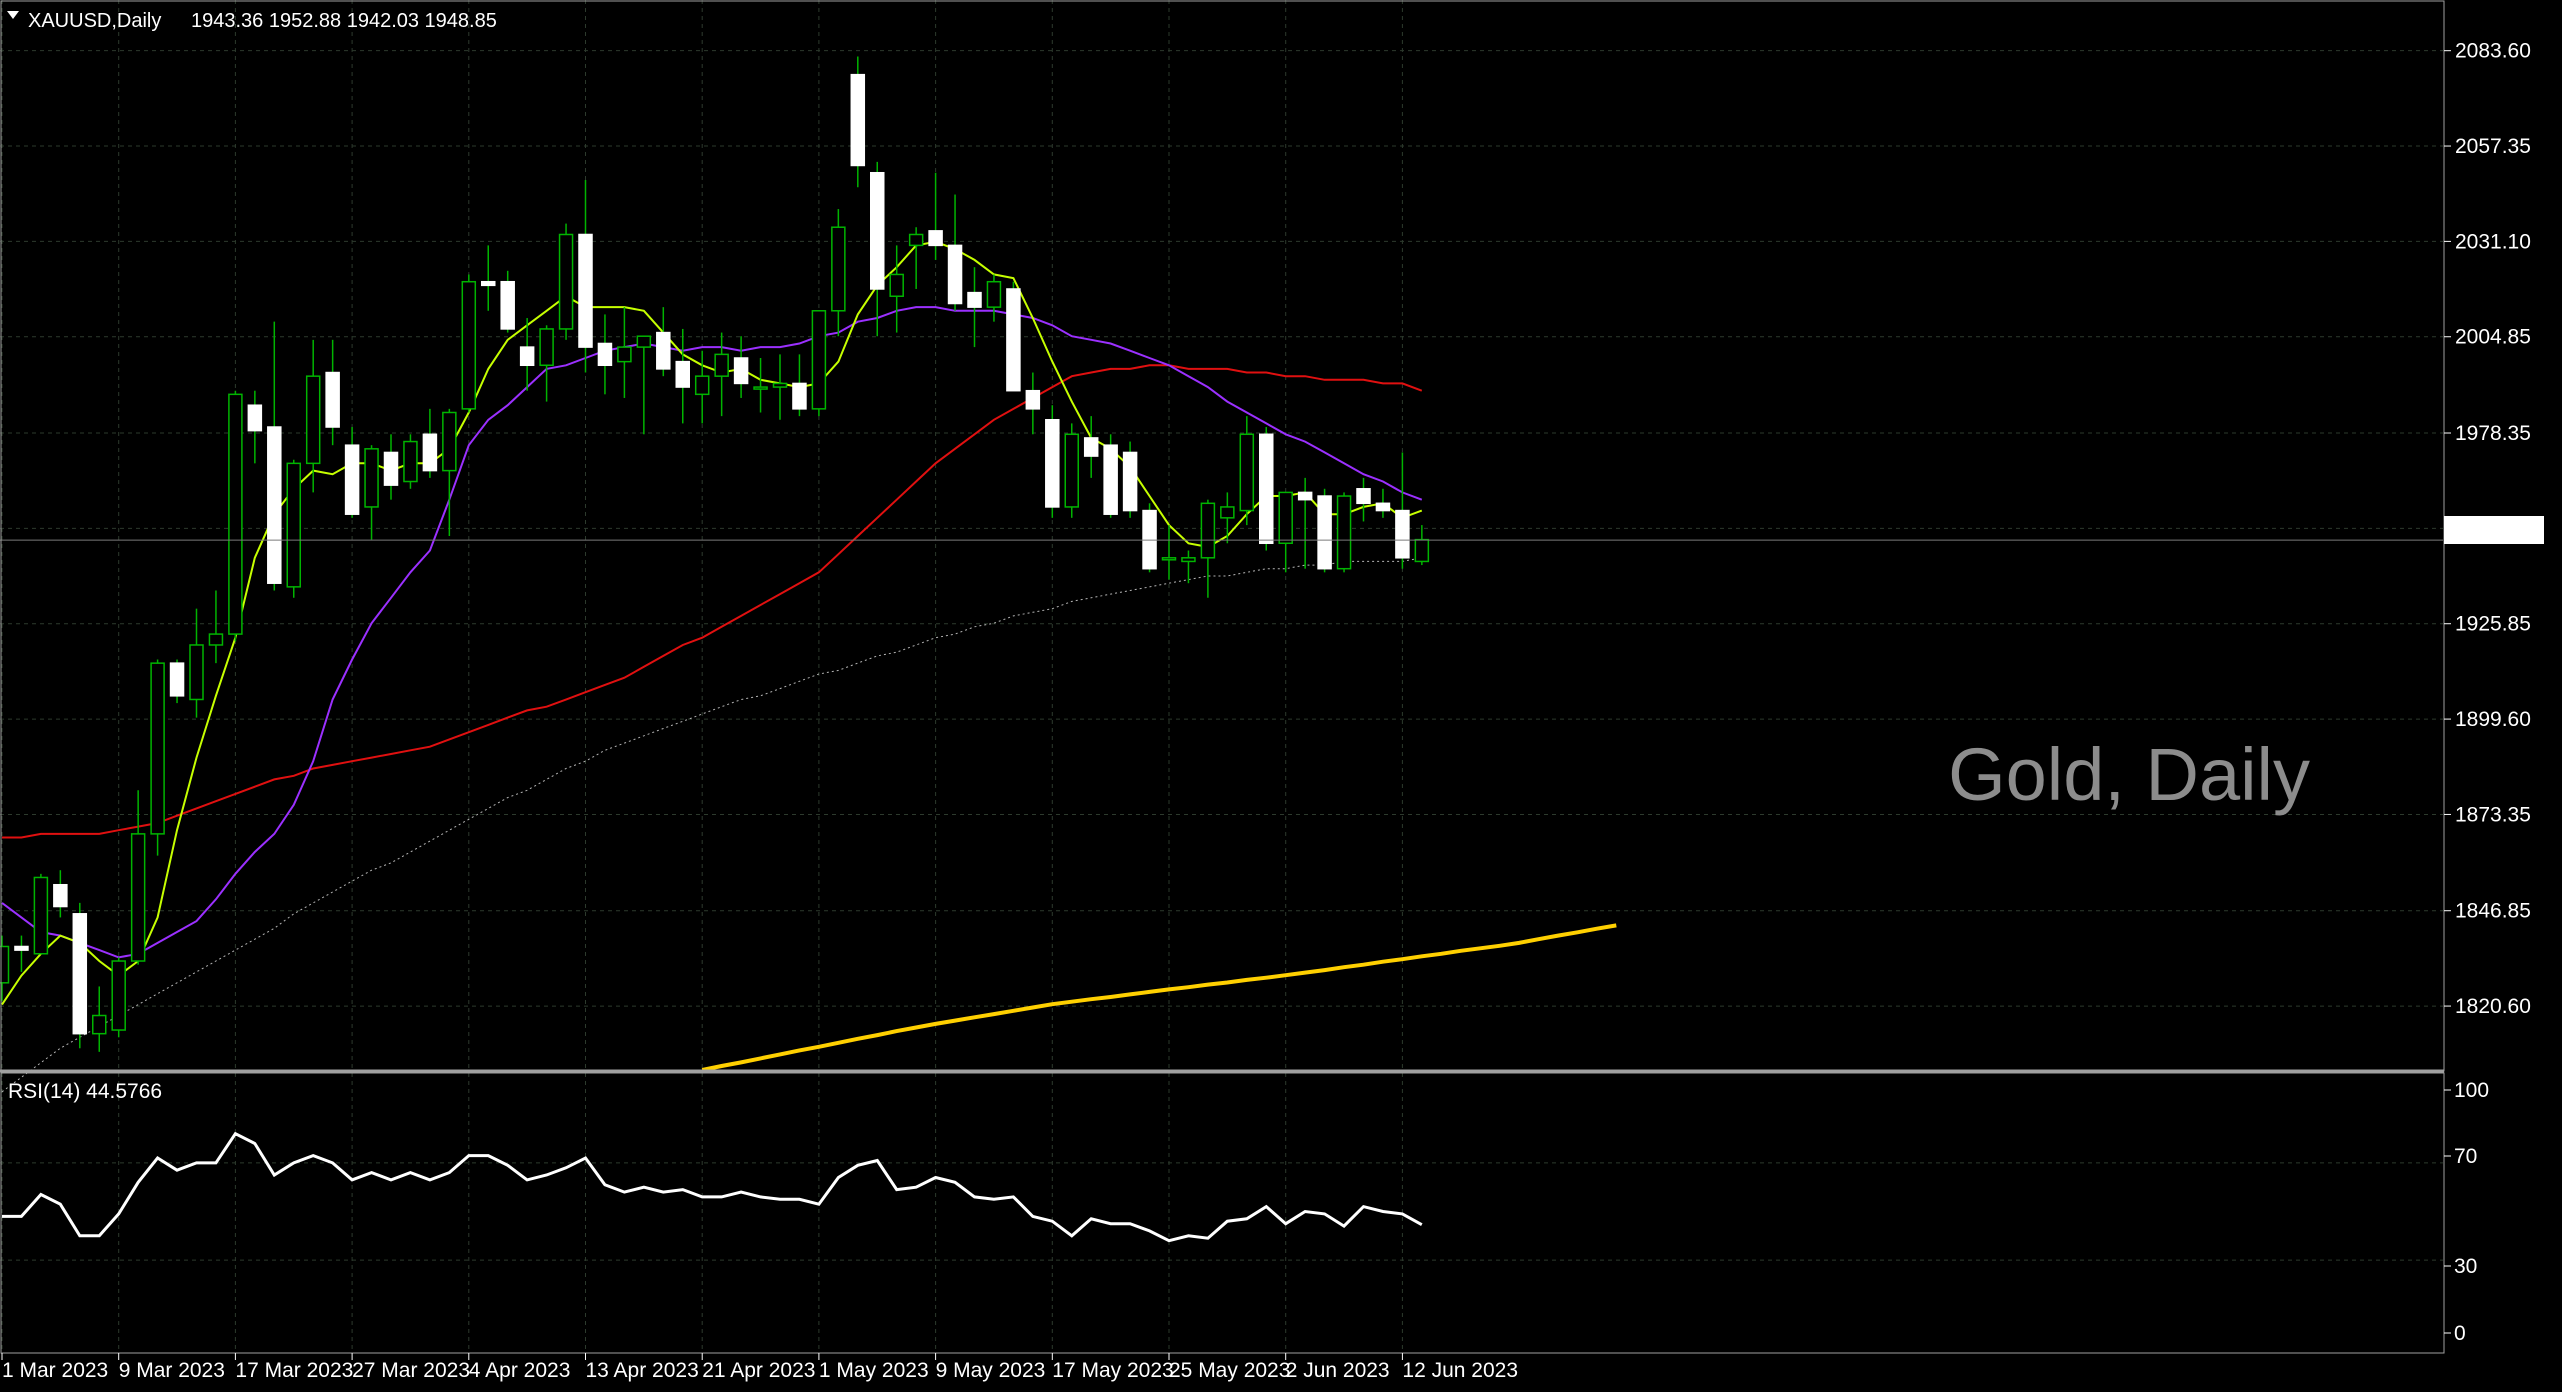 The width and height of the screenshot is (2562, 1392). Describe the element at coordinates (2493, 433) in the screenshot. I see `price-tick-label: 1978.35` at that location.